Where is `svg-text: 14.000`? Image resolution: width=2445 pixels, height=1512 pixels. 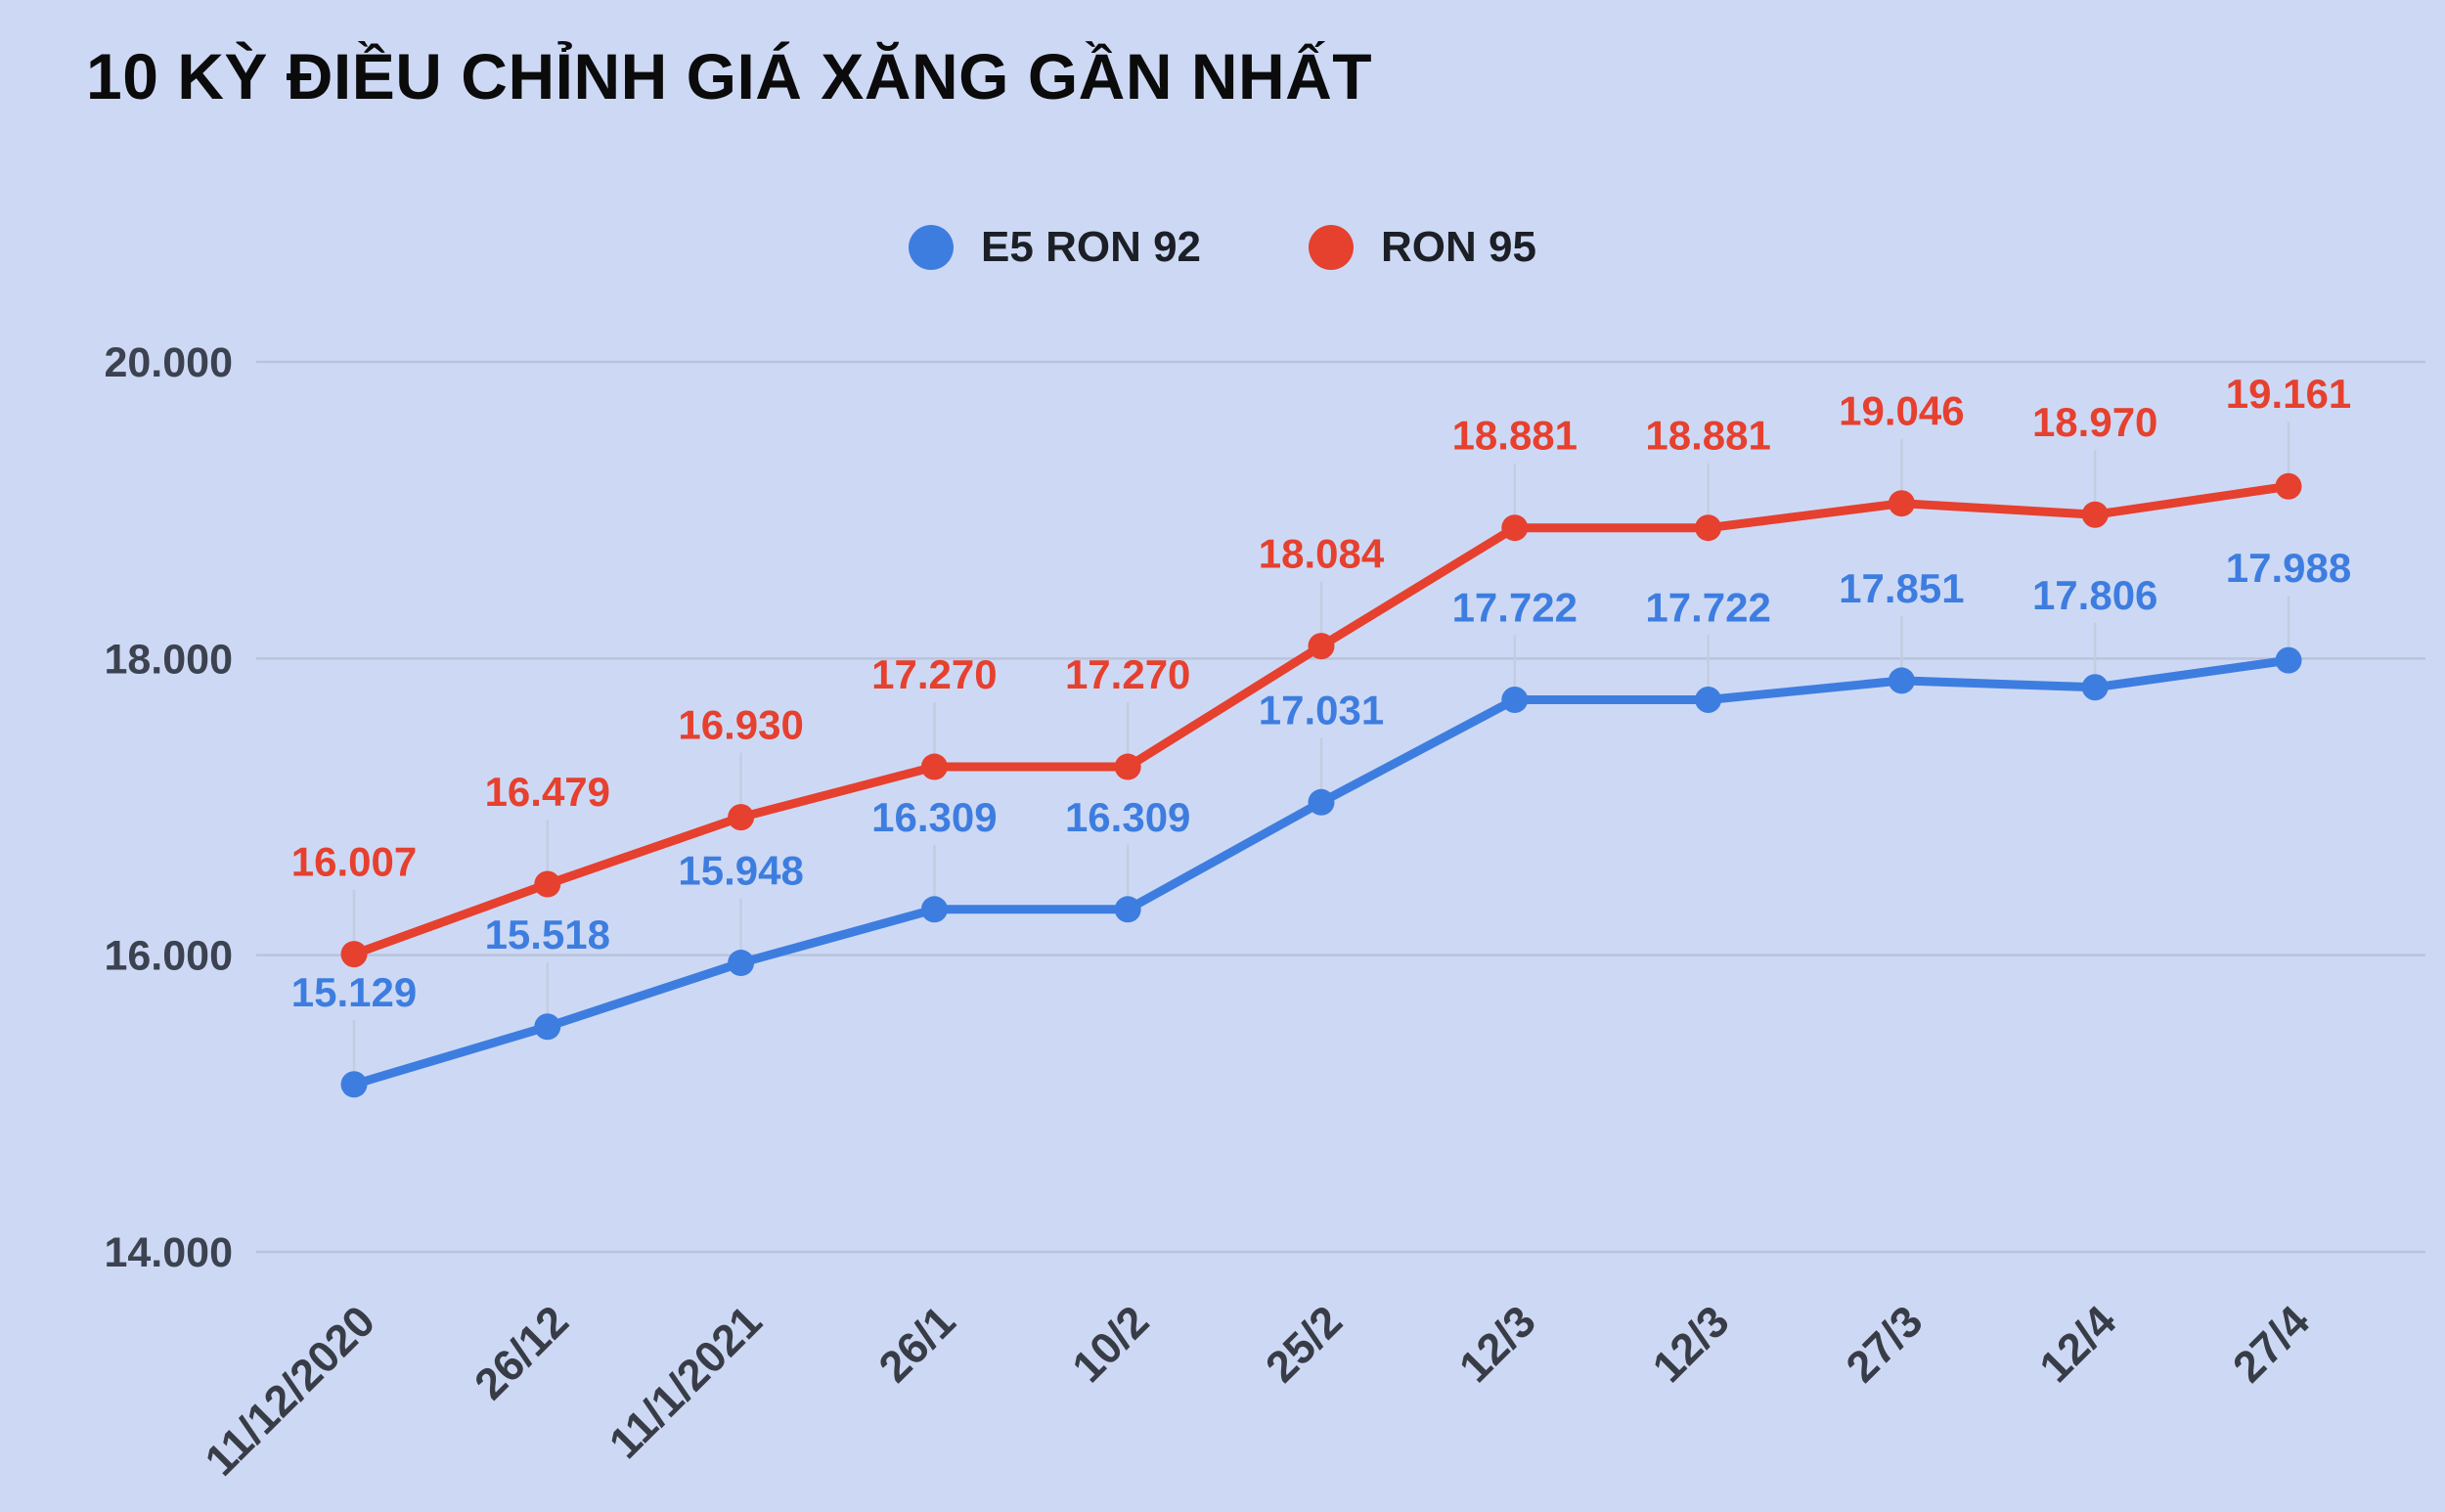 svg-text: 14.000 is located at coordinates (168, 1253).